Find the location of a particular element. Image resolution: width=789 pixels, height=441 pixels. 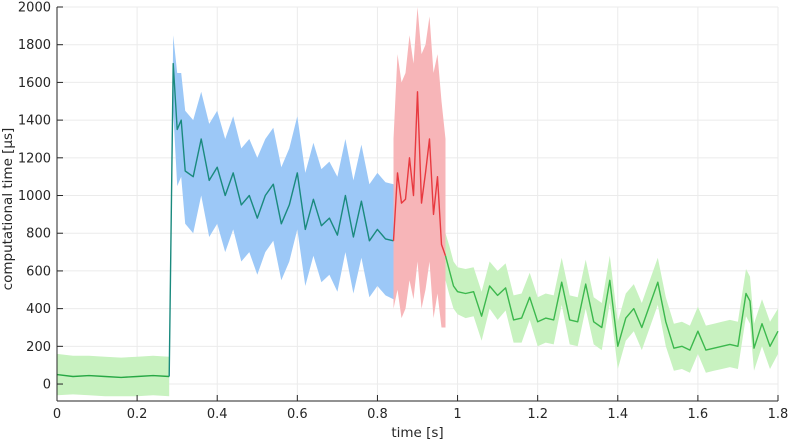

y-tick-label: 400 is located at coordinates (38, 309).